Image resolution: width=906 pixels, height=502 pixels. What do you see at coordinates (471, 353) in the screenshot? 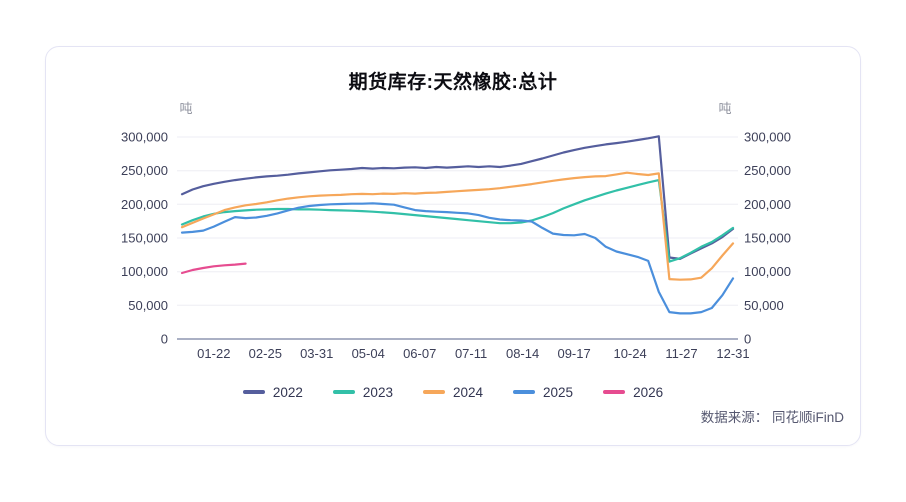
I see `x-axis-label: 07-11` at bounding box center [471, 353].